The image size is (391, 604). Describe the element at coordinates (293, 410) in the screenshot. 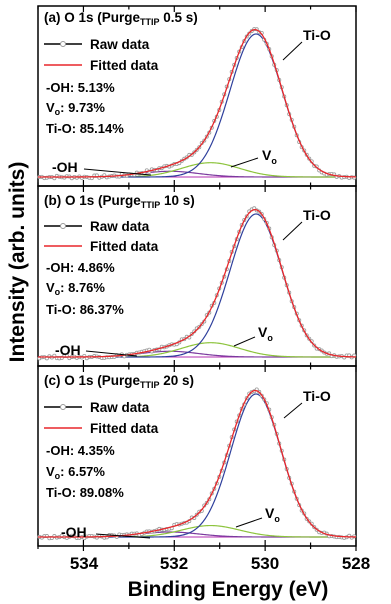

I see `panel-c-tio-arrow` at that location.